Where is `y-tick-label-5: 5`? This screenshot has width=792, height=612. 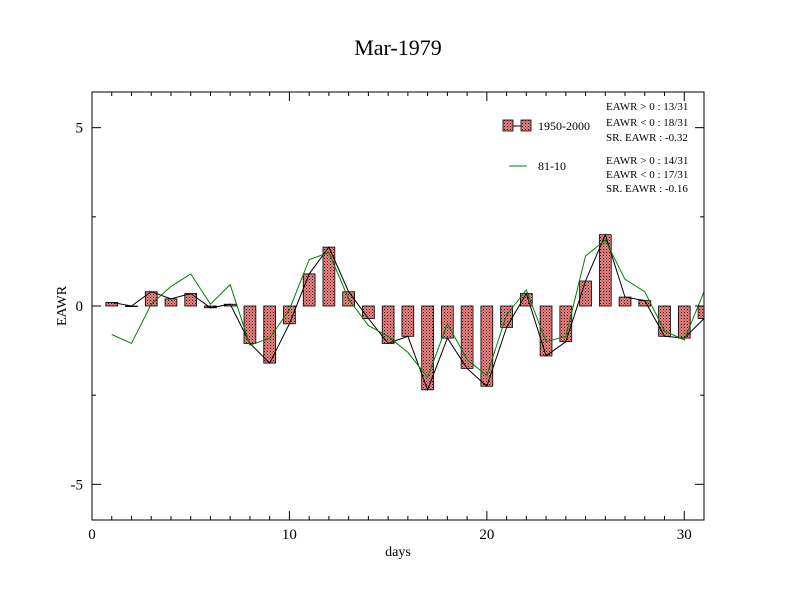 y-tick-label-5: 5 is located at coordinates (80, 129).